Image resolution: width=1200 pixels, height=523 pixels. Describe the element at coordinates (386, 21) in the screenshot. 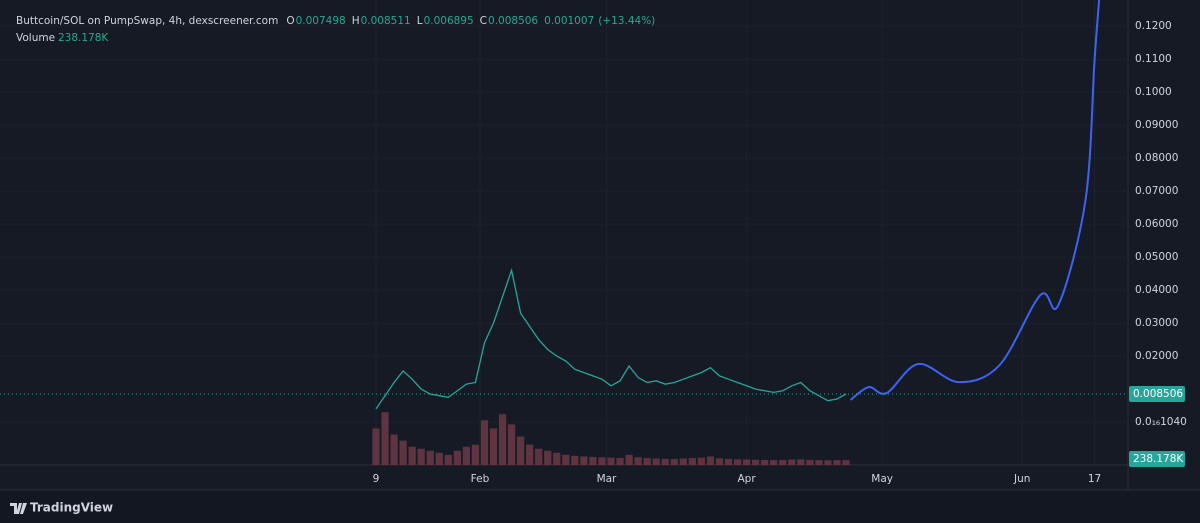

I see `ohlc-value: 0.008511` at that location.